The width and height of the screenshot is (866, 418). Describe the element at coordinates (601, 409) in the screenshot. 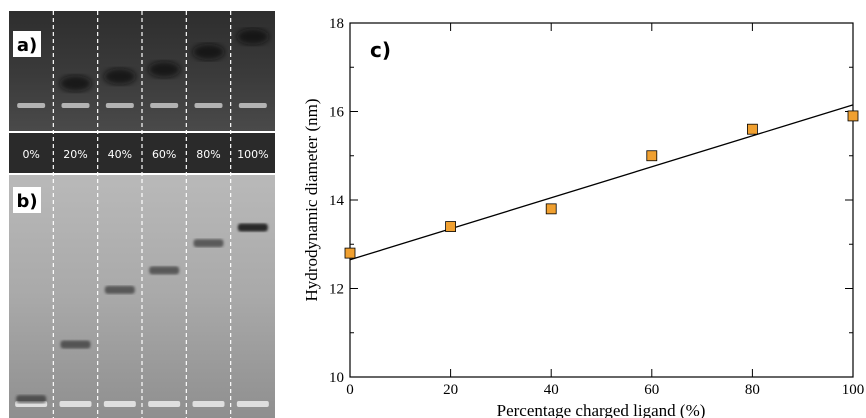

I see `x-axis-label: Percentage charged ligand (%)` at that location.